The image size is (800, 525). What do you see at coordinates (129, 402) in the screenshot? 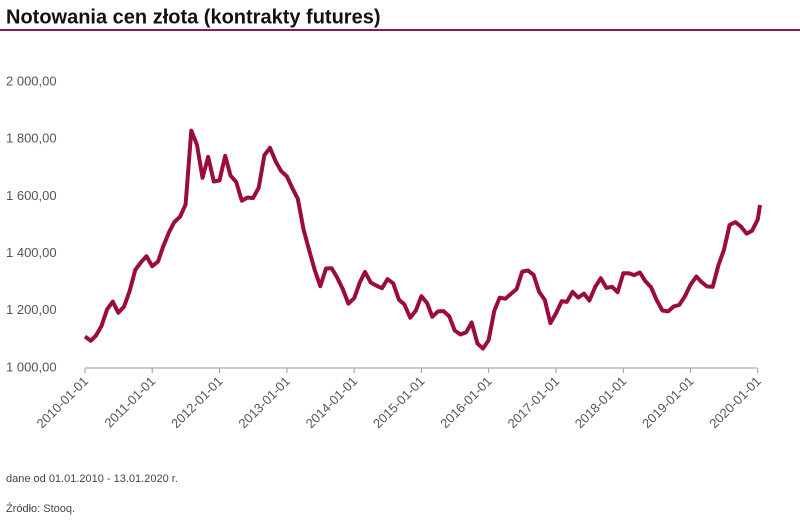
I see `x-tick-label: 2011-01-01` at bounding box center [129, 402].